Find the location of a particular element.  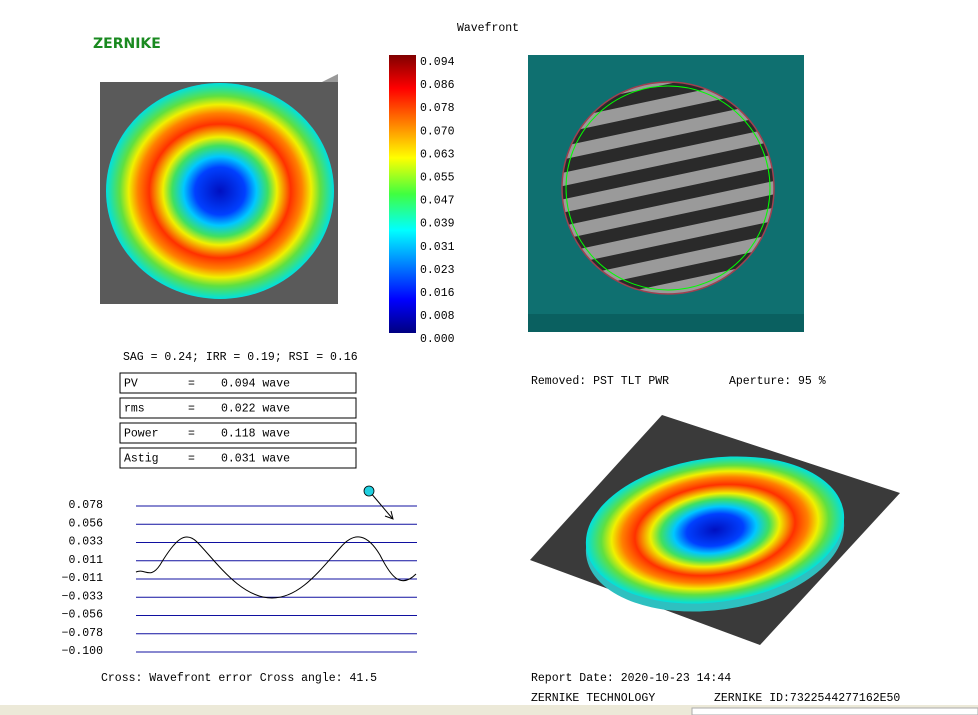

arrow-head is located at coordinates (389, 515).